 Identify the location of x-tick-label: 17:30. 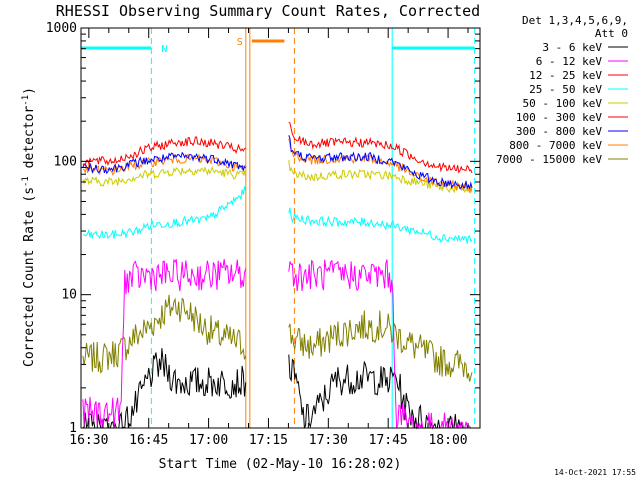
(328, 440).